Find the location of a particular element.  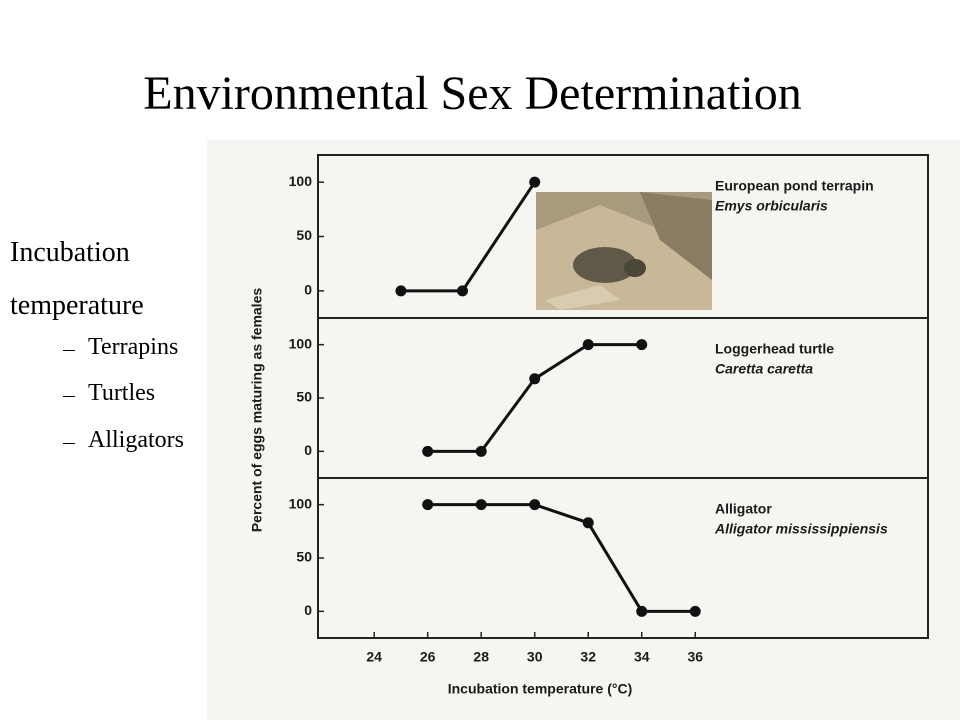

series-title: European pond terrapin is located at coordinates (794, 186).